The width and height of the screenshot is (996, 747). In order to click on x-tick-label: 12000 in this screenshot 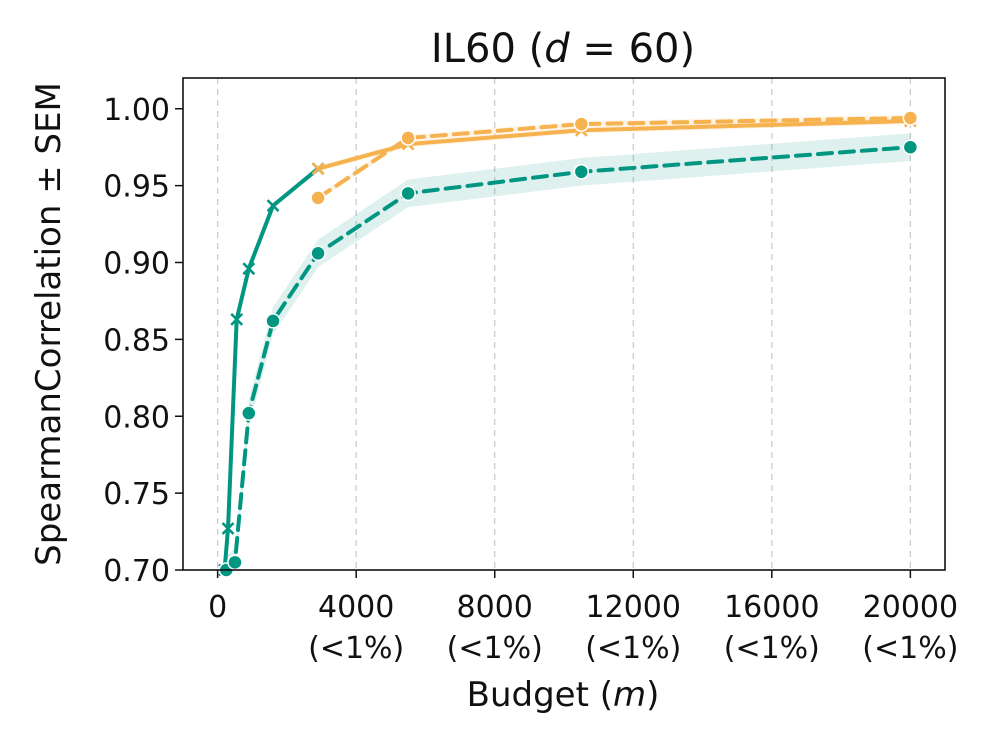, I will do `click(633, 607)`.